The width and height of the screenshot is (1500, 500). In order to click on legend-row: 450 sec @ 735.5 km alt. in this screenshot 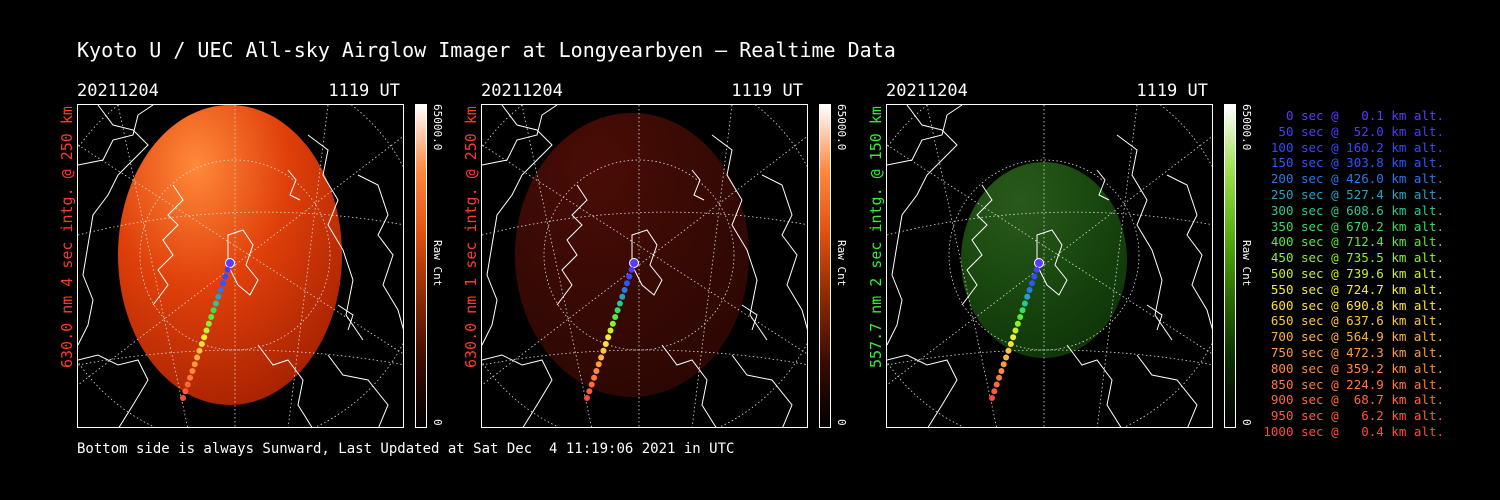, I will do `click(1357, 258)`.